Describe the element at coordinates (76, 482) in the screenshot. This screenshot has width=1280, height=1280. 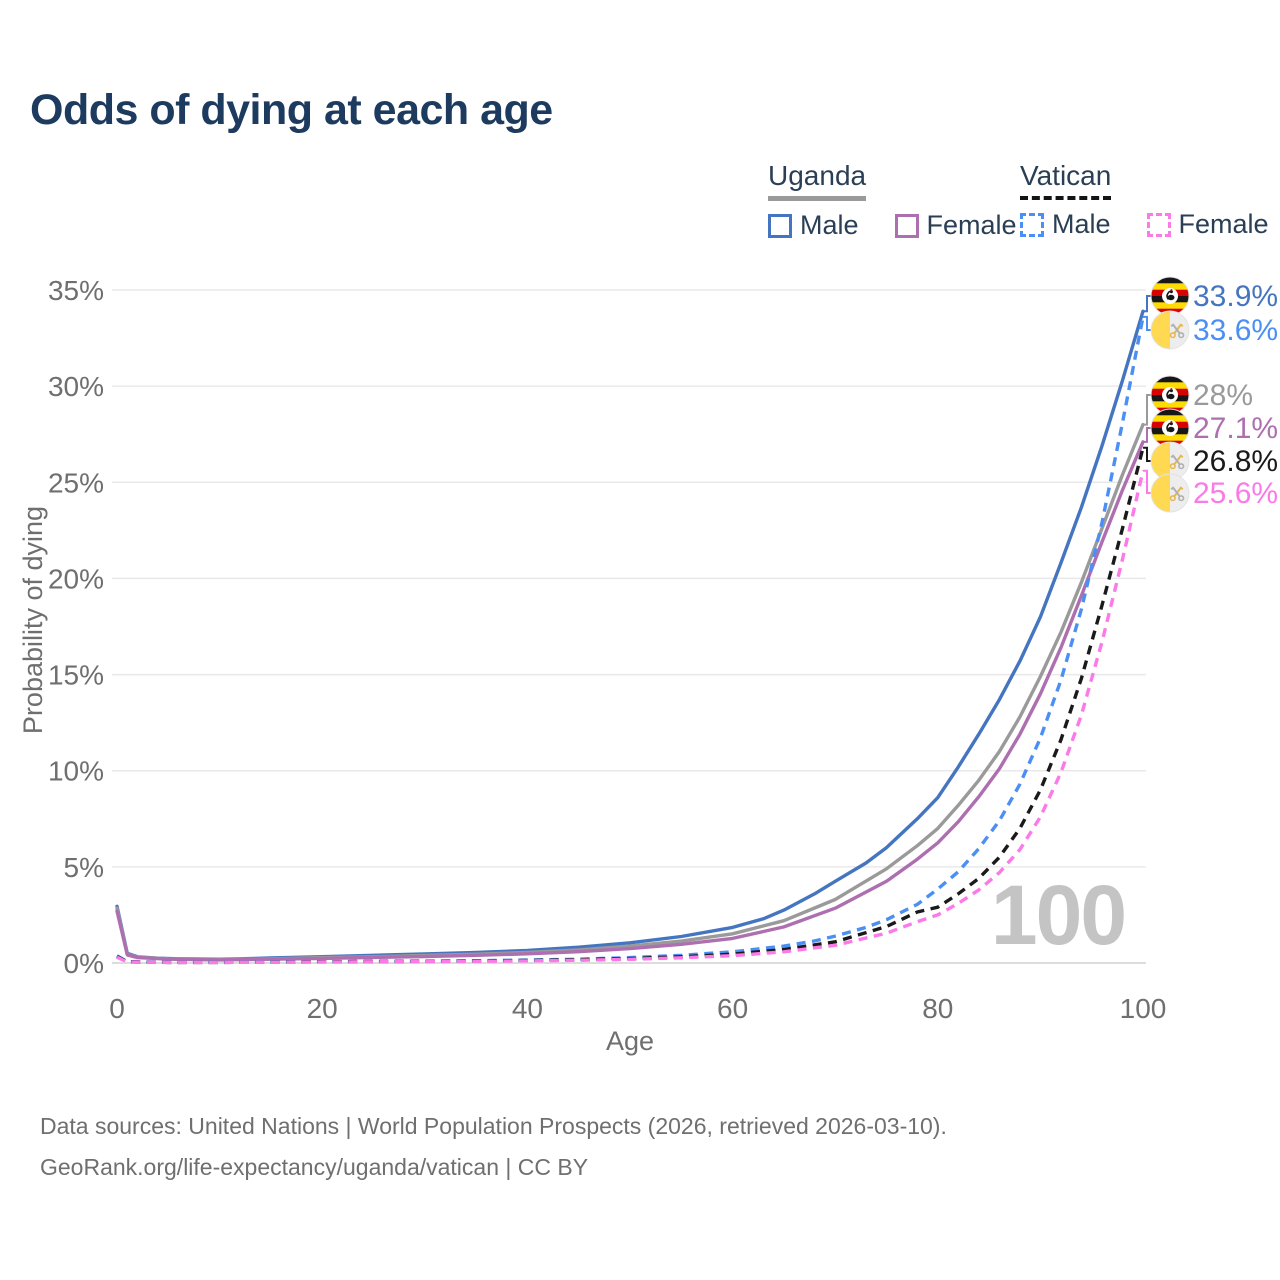
I see `y-tick-label: 25%` at that location.